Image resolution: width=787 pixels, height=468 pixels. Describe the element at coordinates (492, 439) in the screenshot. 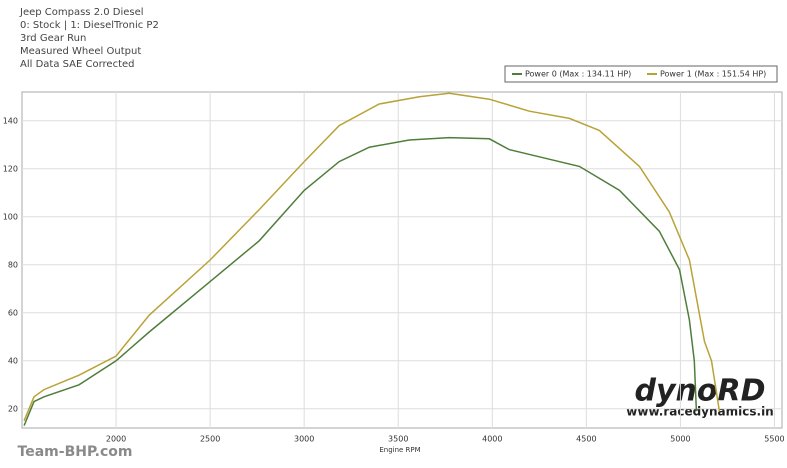

I see `x-tick-label: 4000` at that location.